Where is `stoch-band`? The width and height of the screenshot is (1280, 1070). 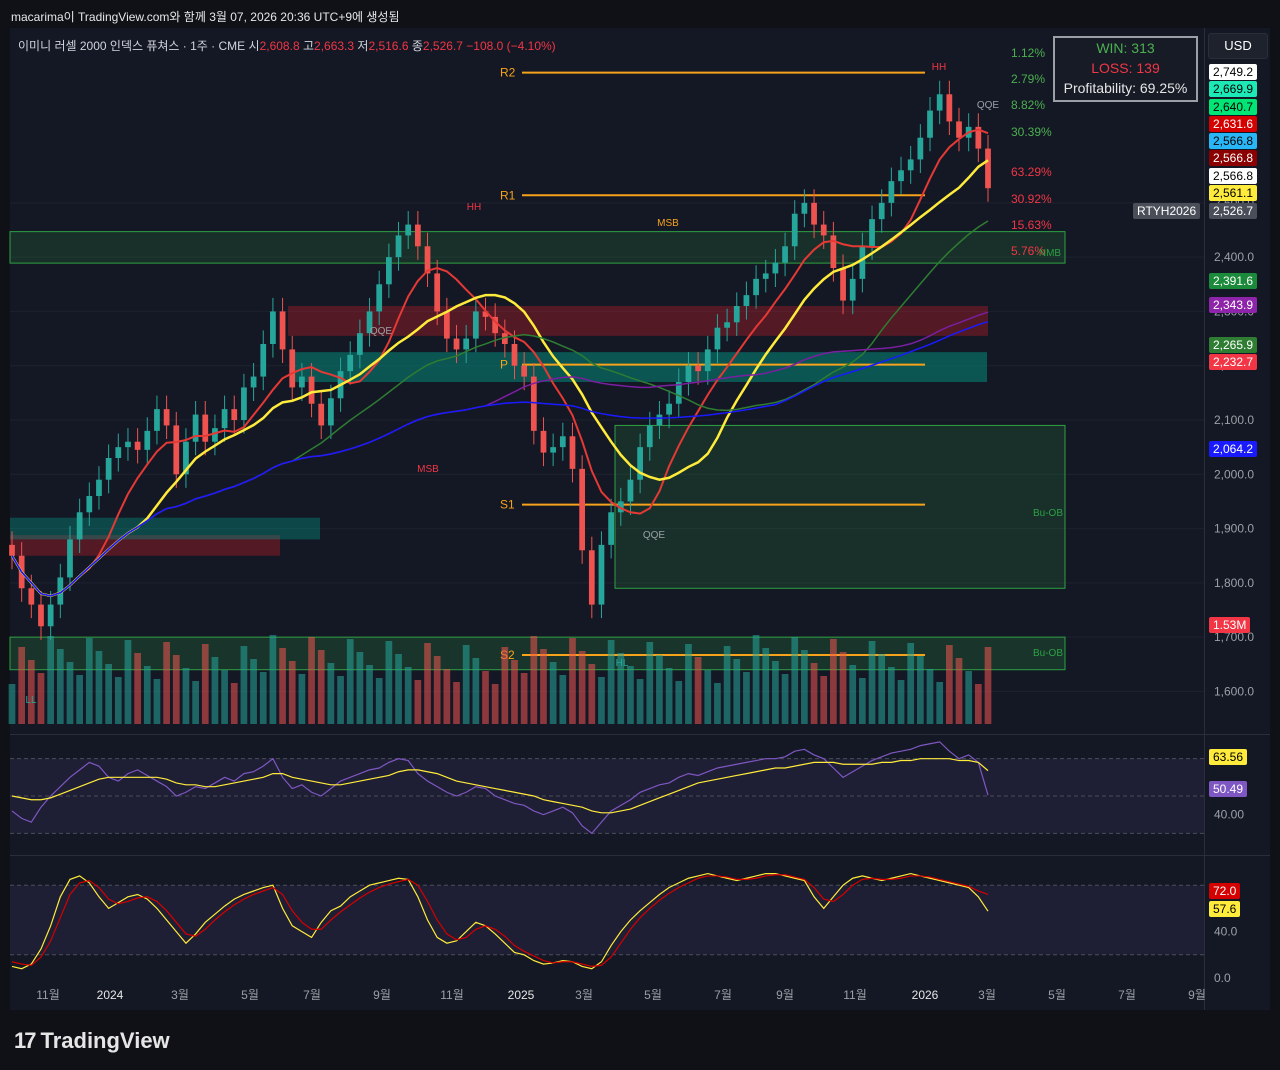
stoch-band is located at coordinates (607, 920).